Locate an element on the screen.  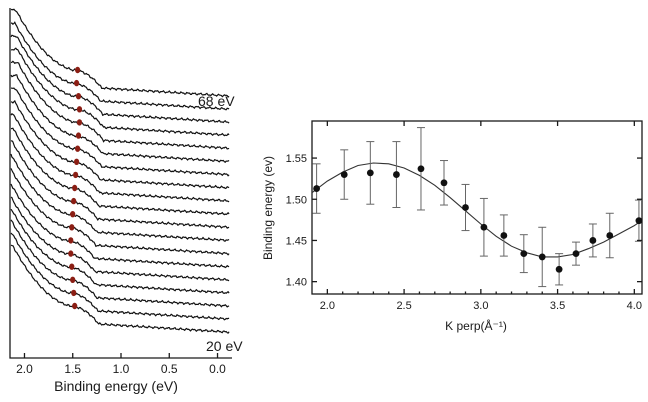
fit-curve-group is located at coordinates (477, 210).